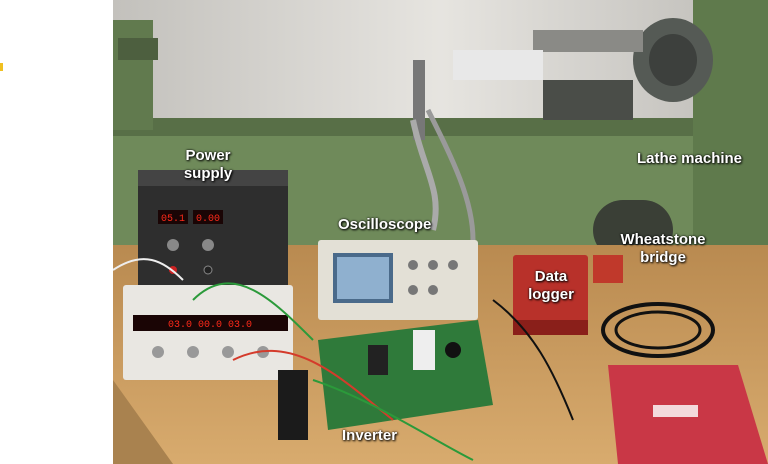 The image size is (768, 464). I want to click on wheatstone-bridge, so click(608, 269).